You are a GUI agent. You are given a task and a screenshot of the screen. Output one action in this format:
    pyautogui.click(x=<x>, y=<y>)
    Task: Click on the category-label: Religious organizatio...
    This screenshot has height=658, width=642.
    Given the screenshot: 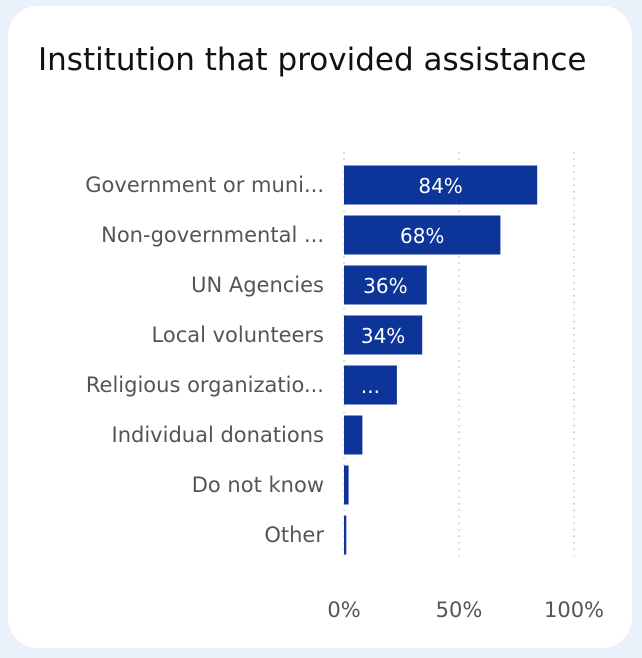 What is the action you would take?
    pyautogui.click(x=205, y=385)
    